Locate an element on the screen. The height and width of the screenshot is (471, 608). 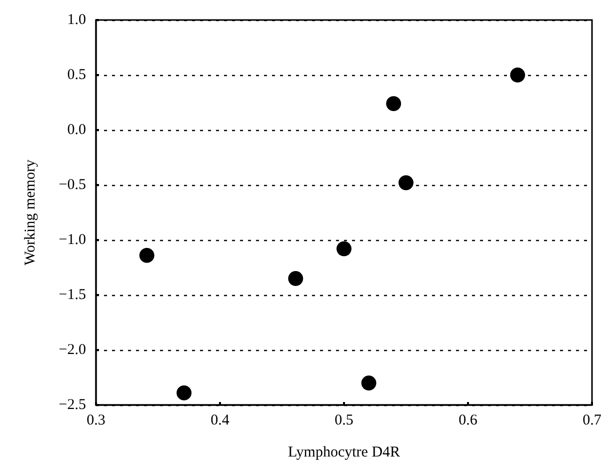
x-tick-label: 0.6 is located at coordinates (468, 420).